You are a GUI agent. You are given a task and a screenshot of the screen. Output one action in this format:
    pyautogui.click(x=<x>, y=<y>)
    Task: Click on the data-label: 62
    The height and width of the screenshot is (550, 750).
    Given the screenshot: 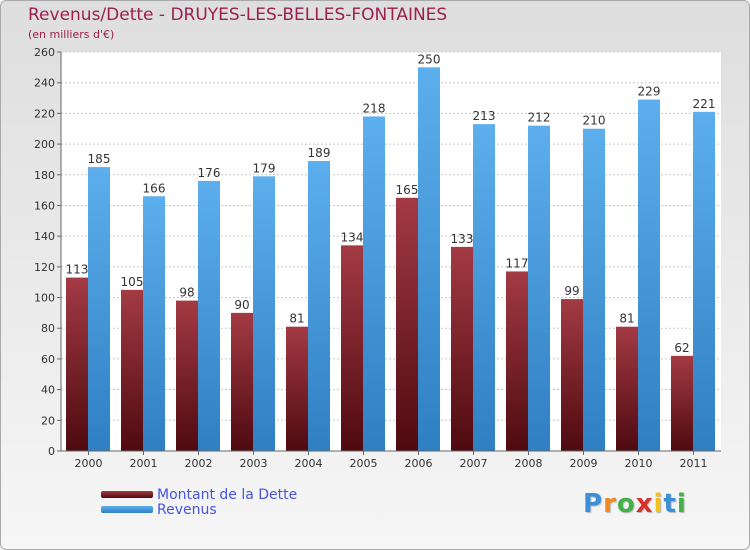 What is the action you would take?
    pyautogui.click(x=681, y=348)
    